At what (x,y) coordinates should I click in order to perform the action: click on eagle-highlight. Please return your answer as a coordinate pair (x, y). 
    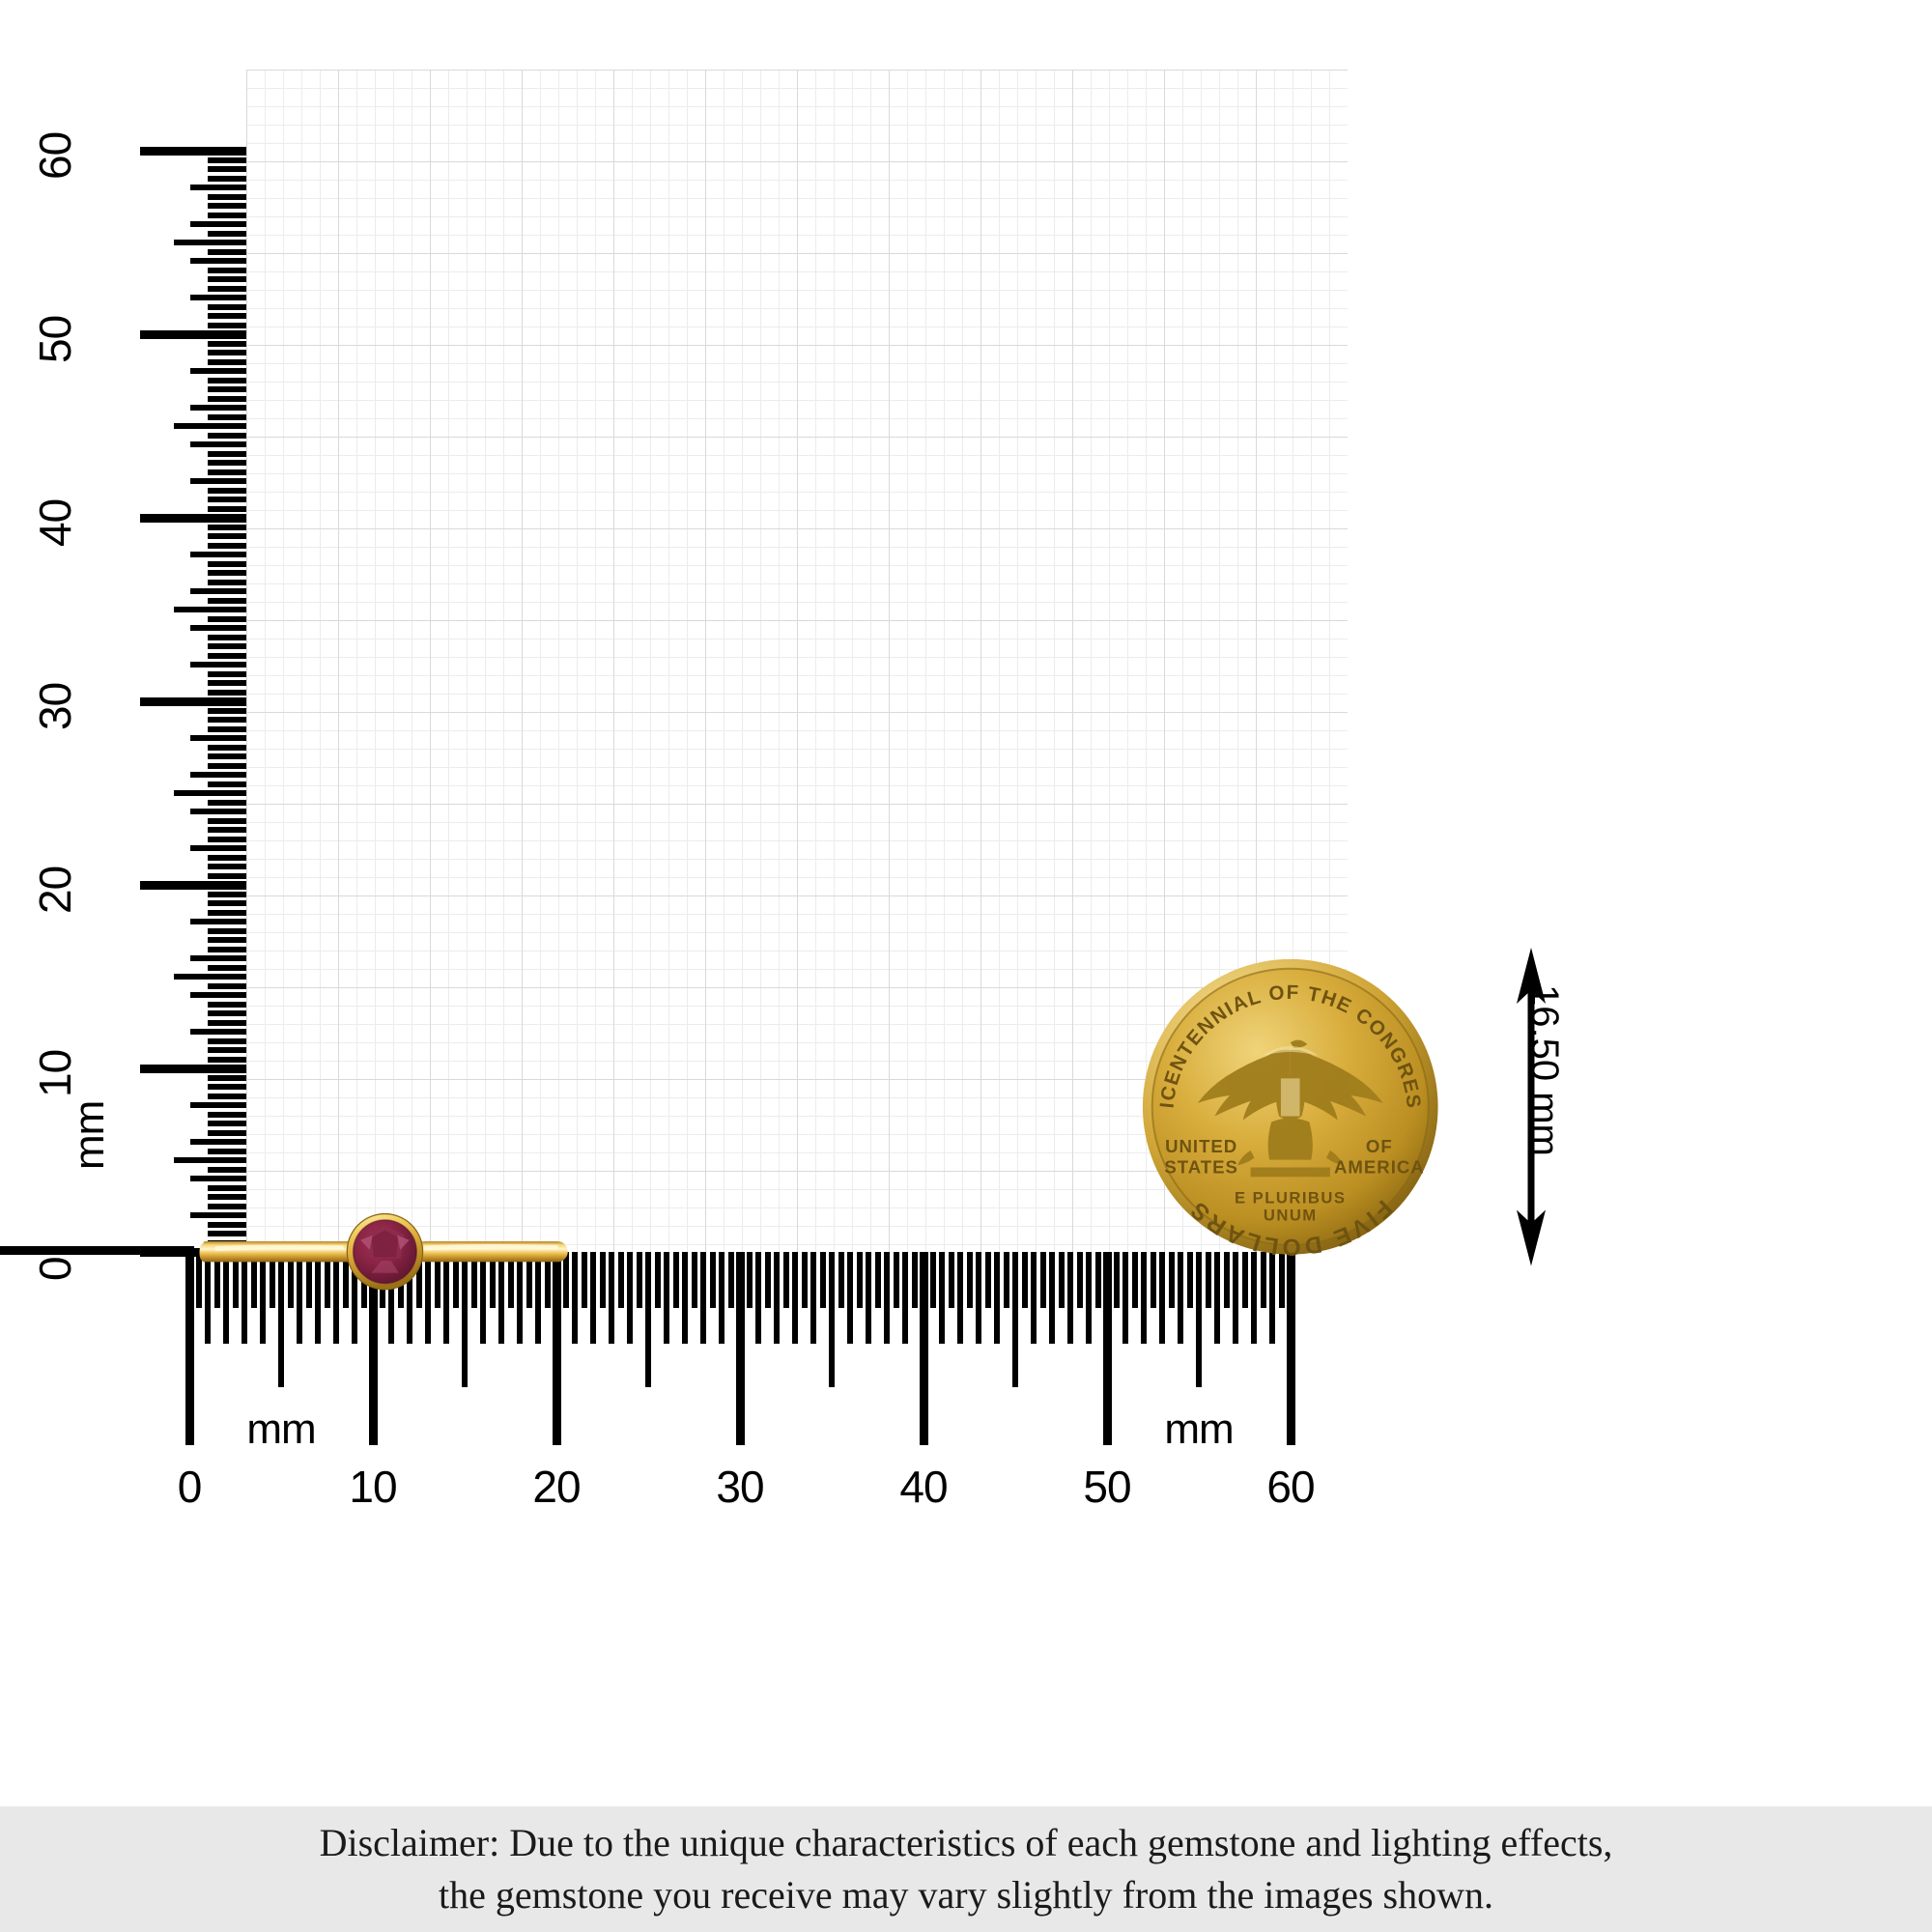
    Looking at the image, I should click on (1291, 1081).